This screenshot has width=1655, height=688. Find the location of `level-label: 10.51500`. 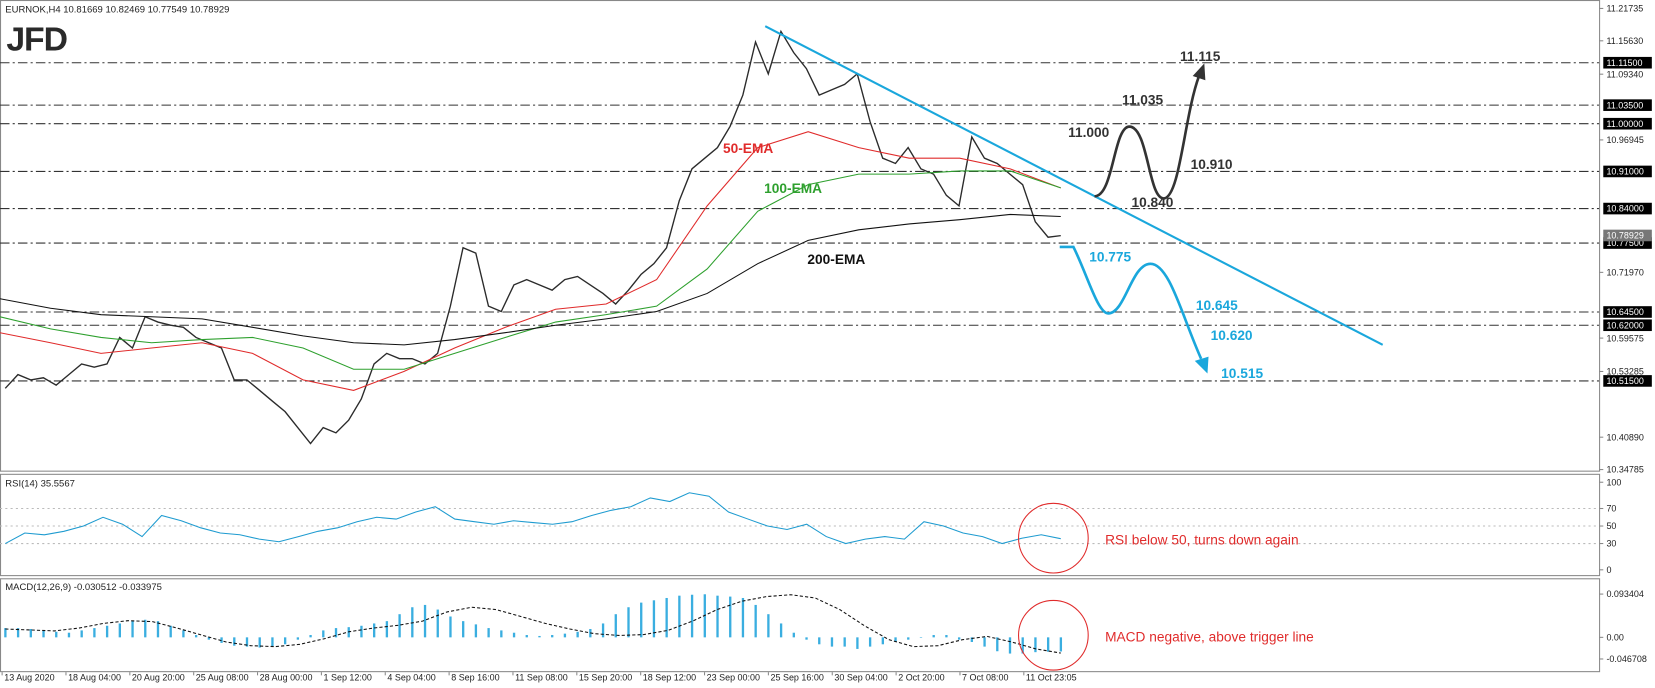

level-label: 10.51500 is located at coordinates (1624, 381).